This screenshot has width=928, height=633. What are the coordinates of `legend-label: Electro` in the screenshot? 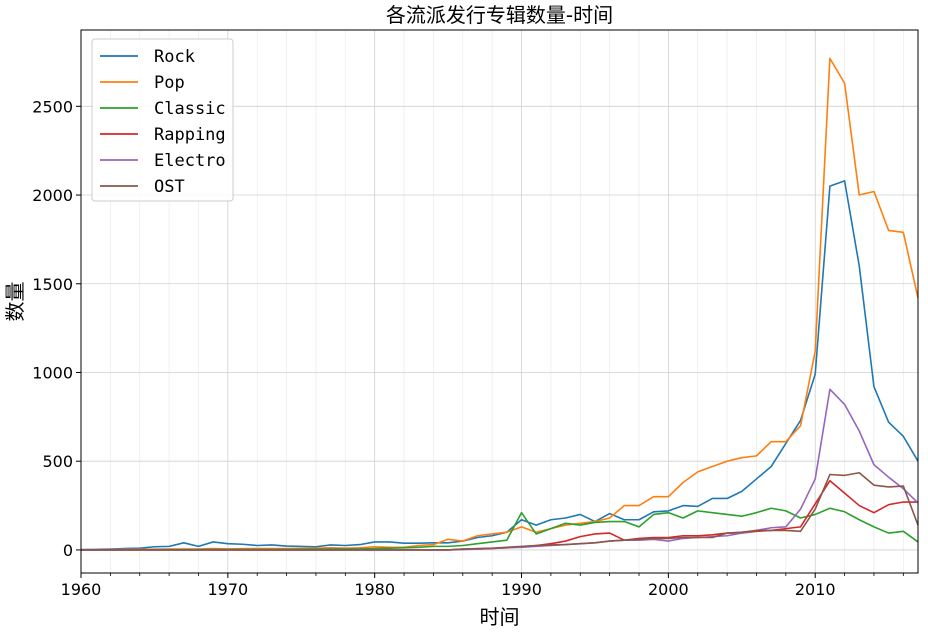 It's located at (190, 161).